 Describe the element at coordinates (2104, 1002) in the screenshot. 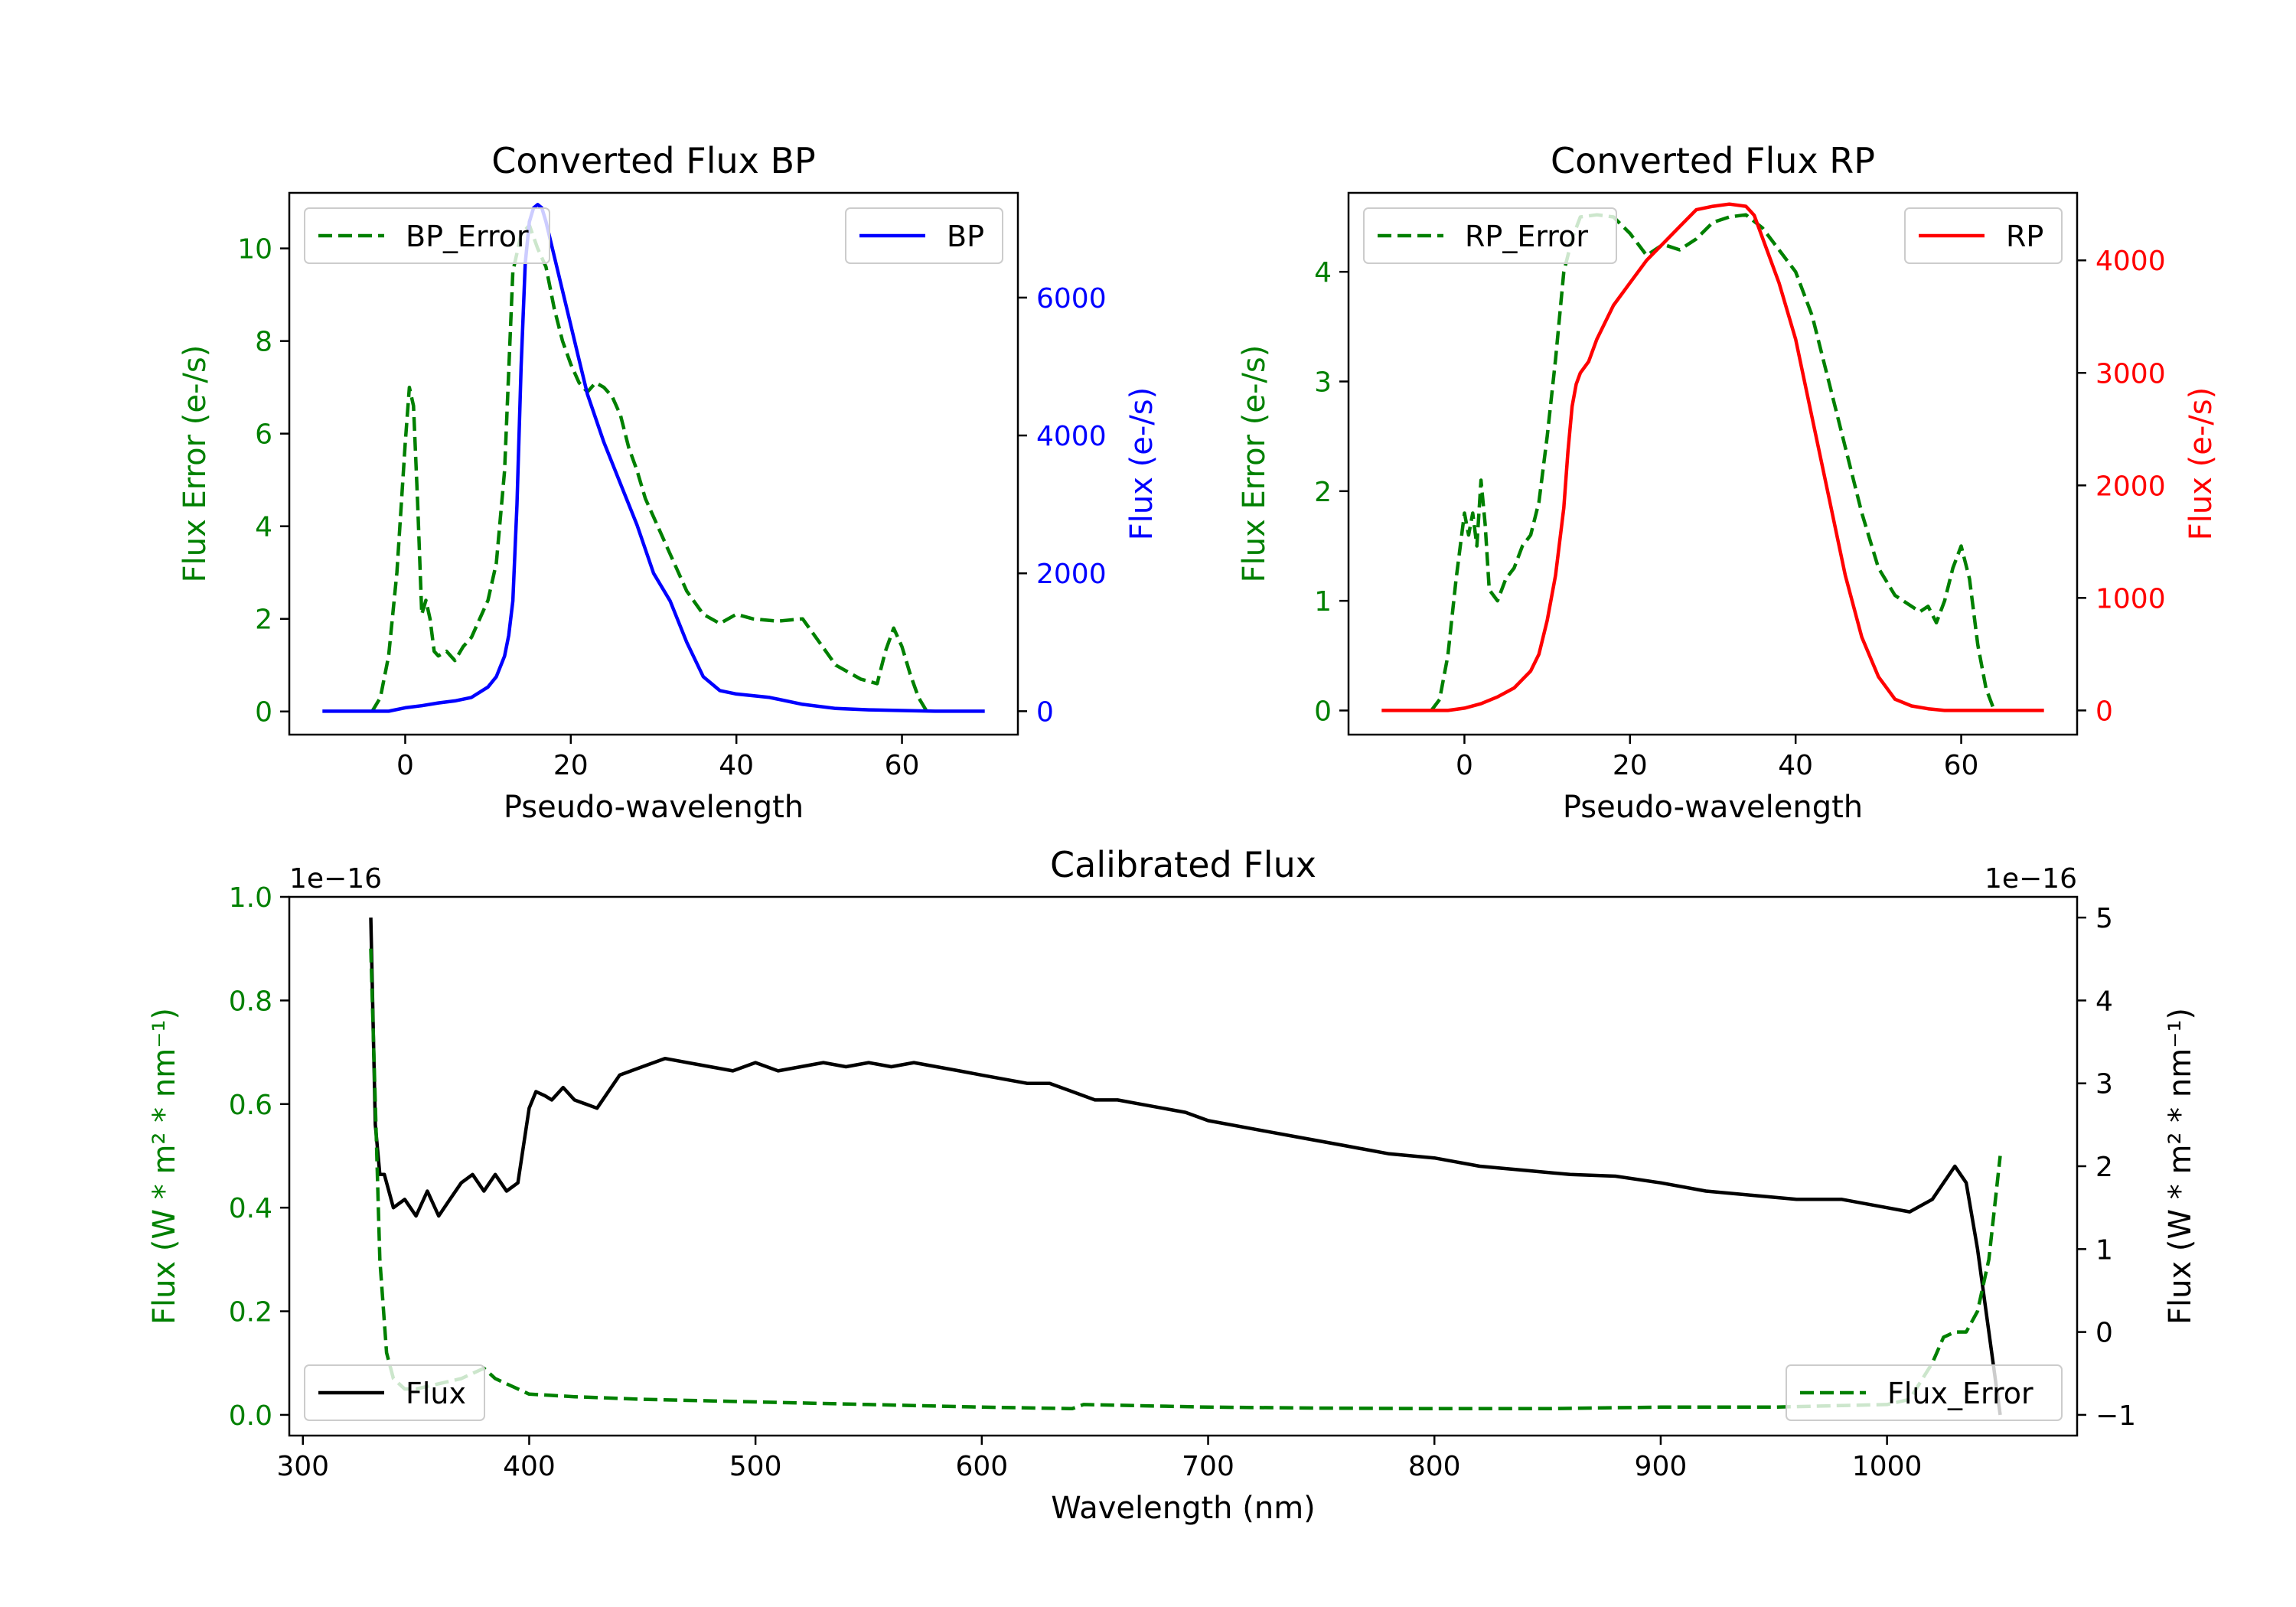

I see `y-right-tick-label: 4` at that location.